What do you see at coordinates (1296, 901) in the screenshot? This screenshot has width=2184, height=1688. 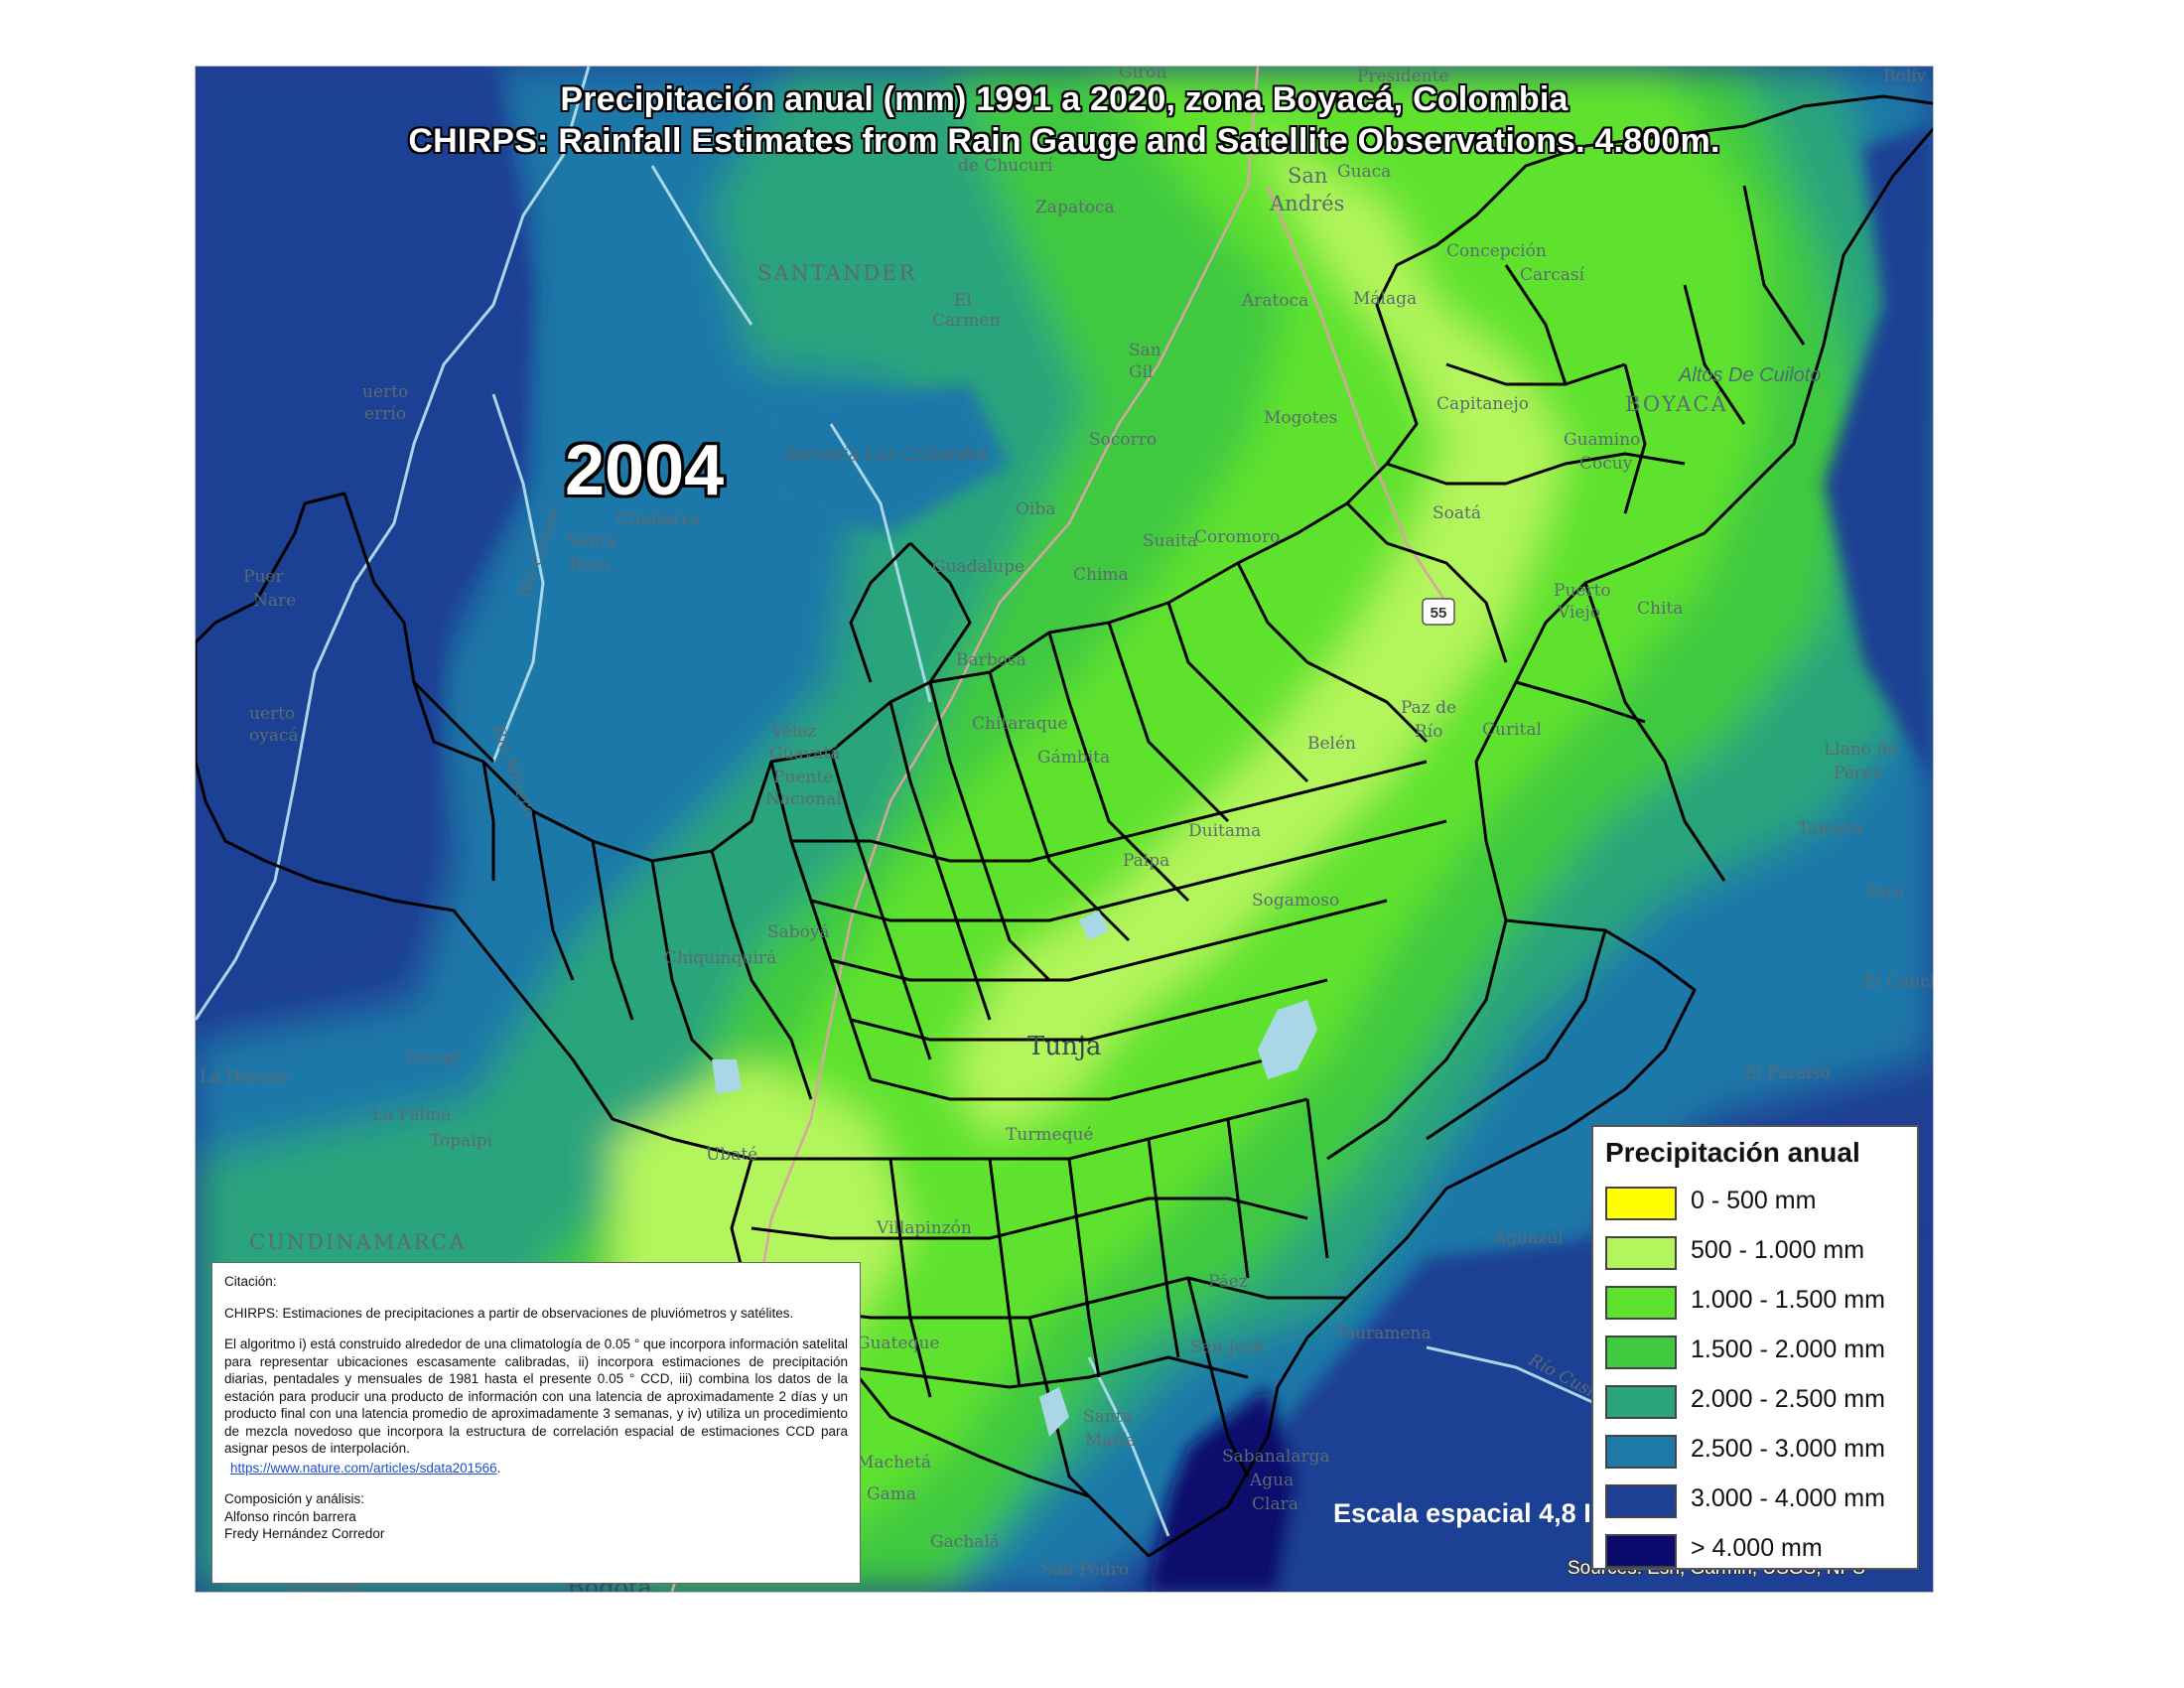 I see `label-sogamoso: Sogamoso` at bounding box center [1296, 901].